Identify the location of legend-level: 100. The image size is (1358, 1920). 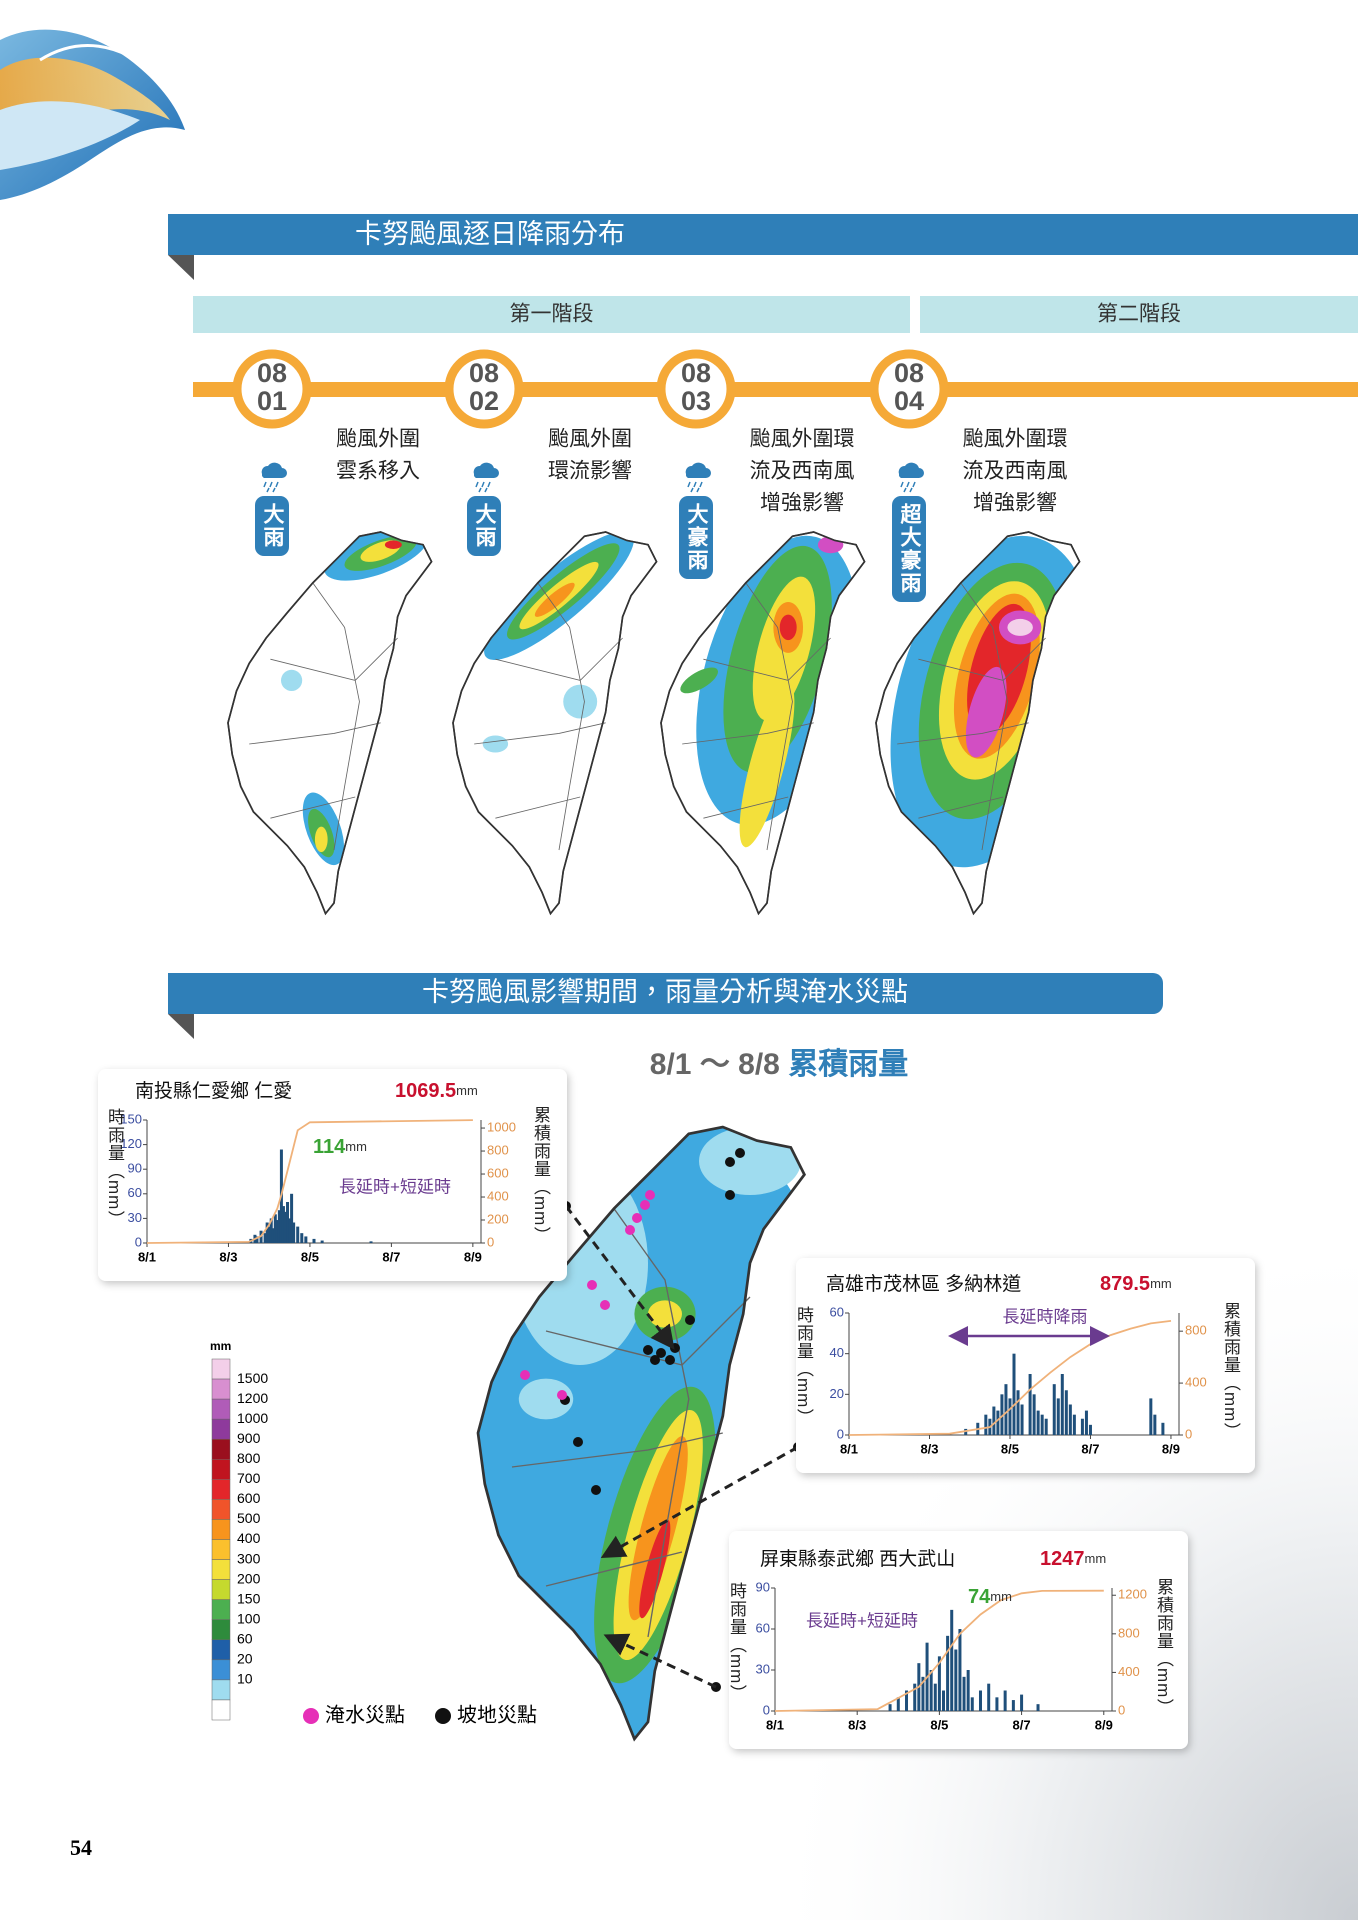
(249, 1618).